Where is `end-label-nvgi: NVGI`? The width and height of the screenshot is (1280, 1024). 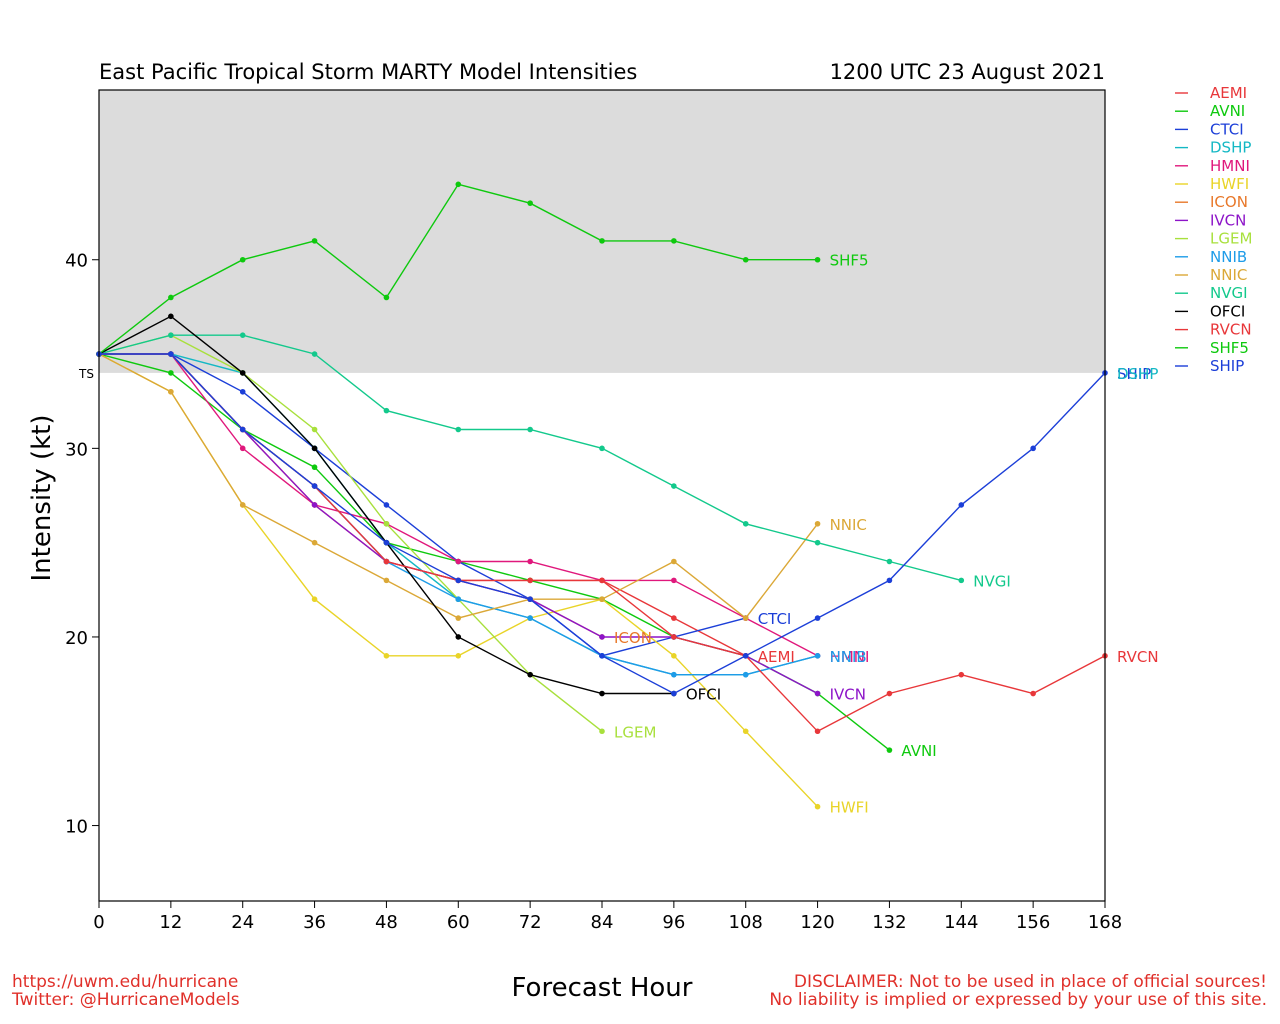 end-label-nvgi: NVGI is located at coordinates (992, 581).